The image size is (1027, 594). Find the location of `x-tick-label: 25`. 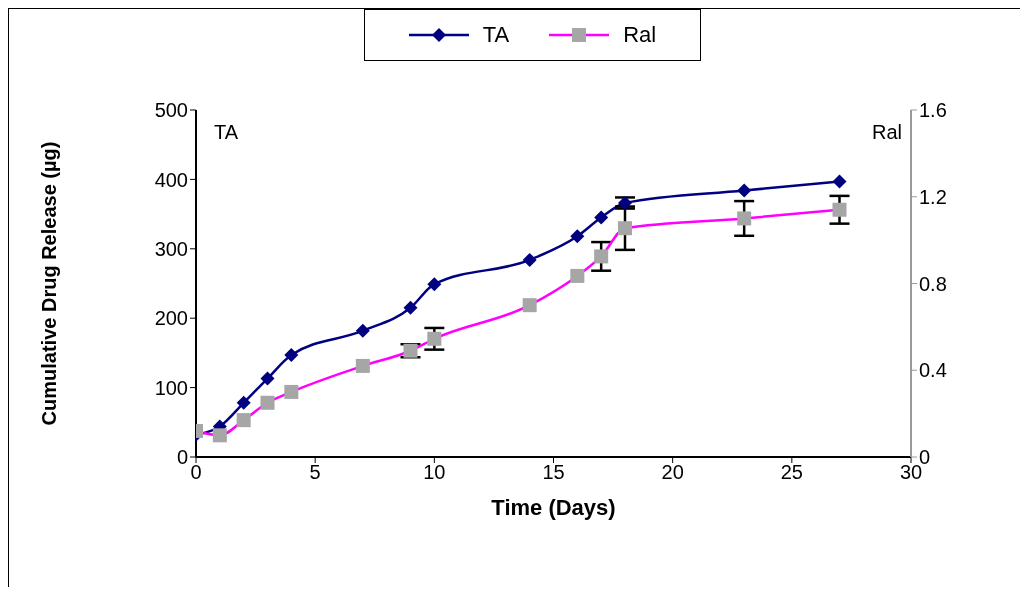

x-tick-label: 25 is located at coordinates (791, 472).